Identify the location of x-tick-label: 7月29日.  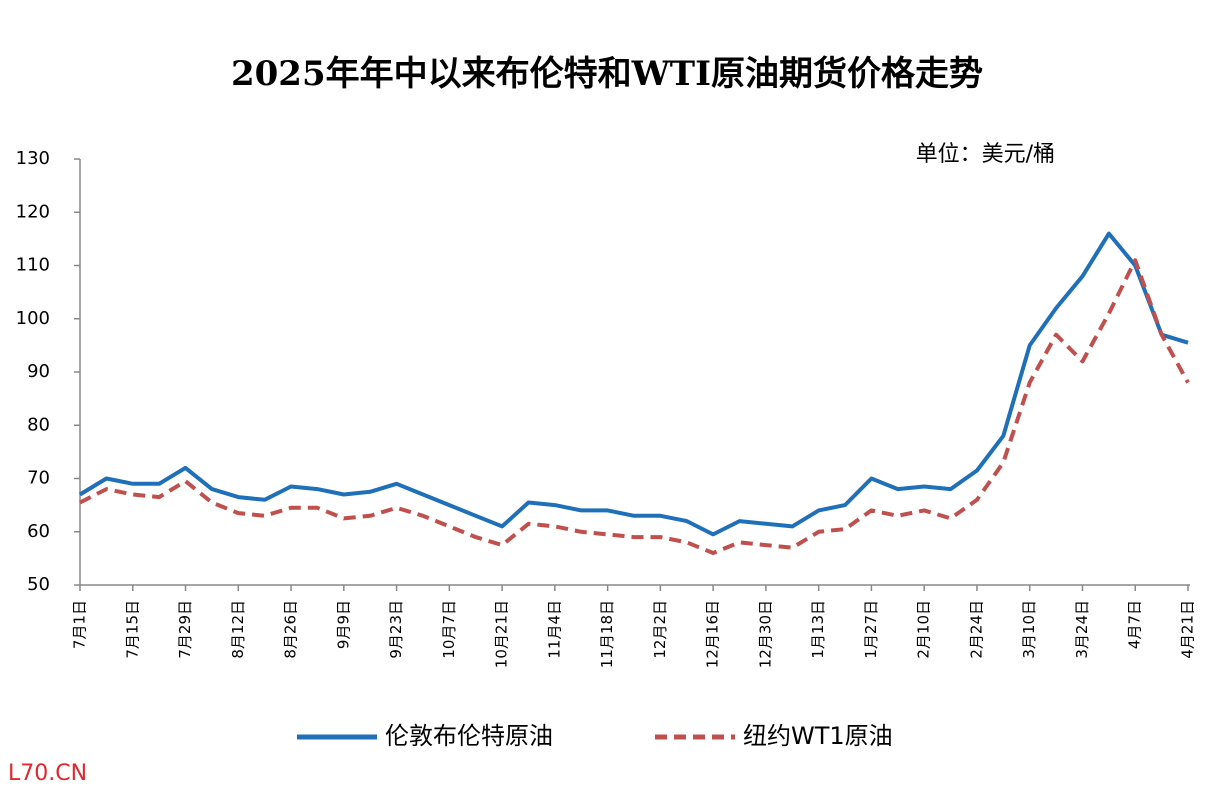
(185, 629).